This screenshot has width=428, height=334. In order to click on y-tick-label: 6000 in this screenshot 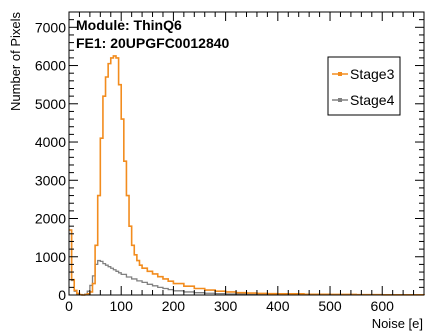, I will do `click(50, 66)`.